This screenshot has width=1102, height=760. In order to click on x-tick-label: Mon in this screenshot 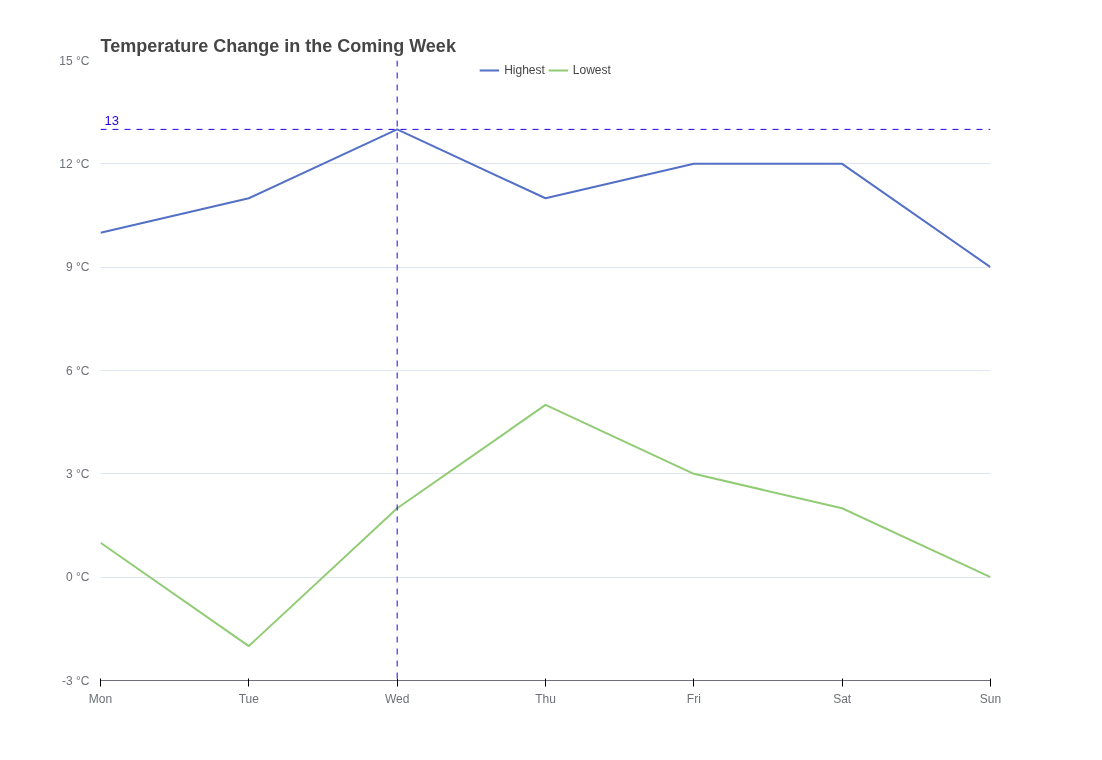, I will do `click(100, 698)`.